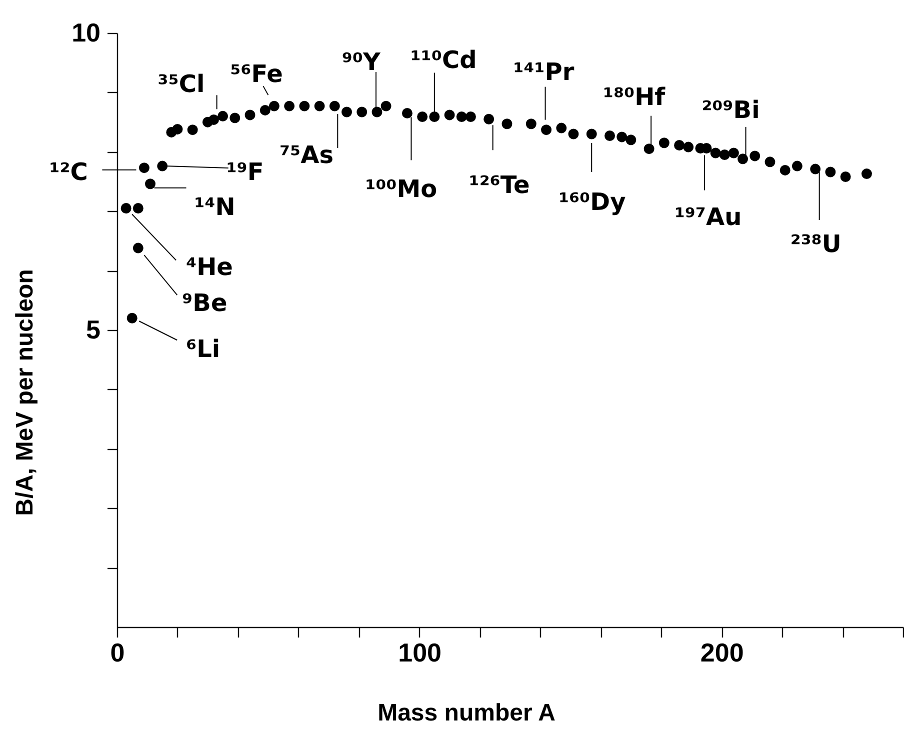 The width and height of the screenshot is (904, 736). Describe the element at coordinates (401, 189) in the screenshot. I see `annotation: ¹⁰⁰Mo` at that location.